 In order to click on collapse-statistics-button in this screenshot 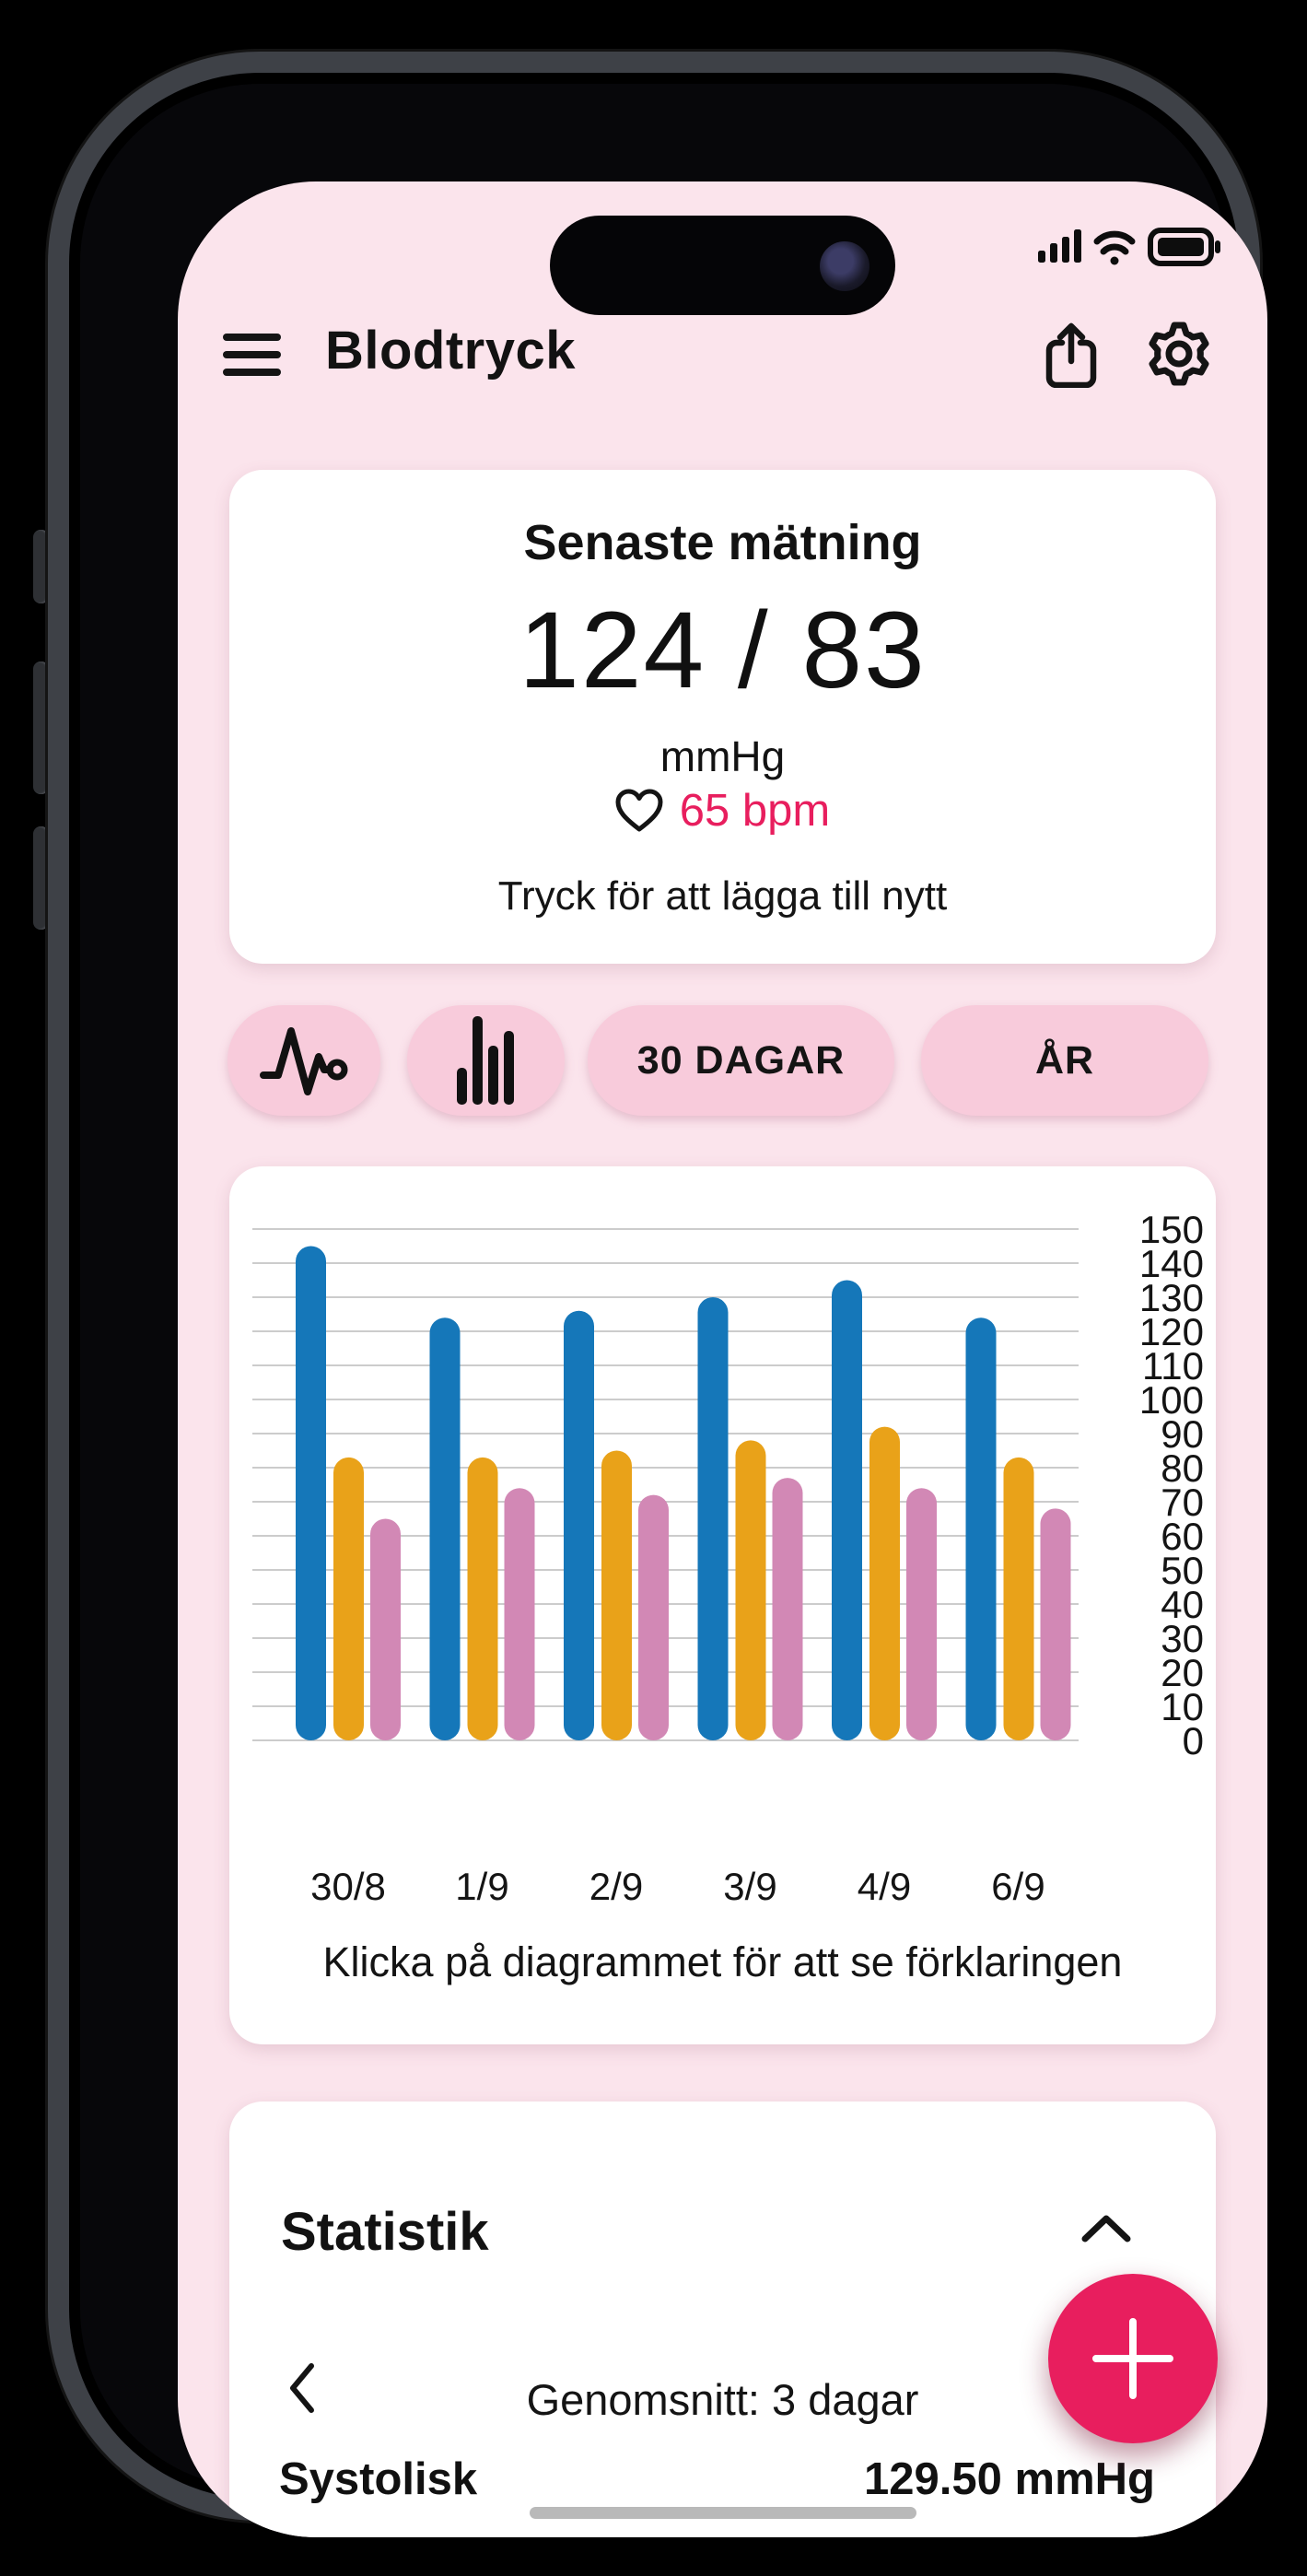, I will do `click(1106, 2228)`.